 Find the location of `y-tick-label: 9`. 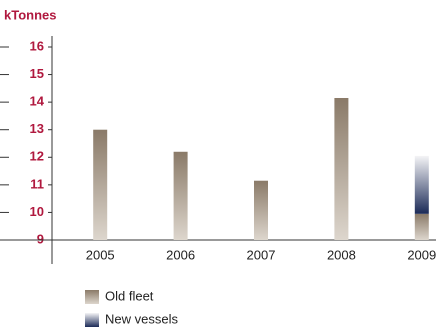

y-tick-label: 9 is located at coordinates (40, 238).